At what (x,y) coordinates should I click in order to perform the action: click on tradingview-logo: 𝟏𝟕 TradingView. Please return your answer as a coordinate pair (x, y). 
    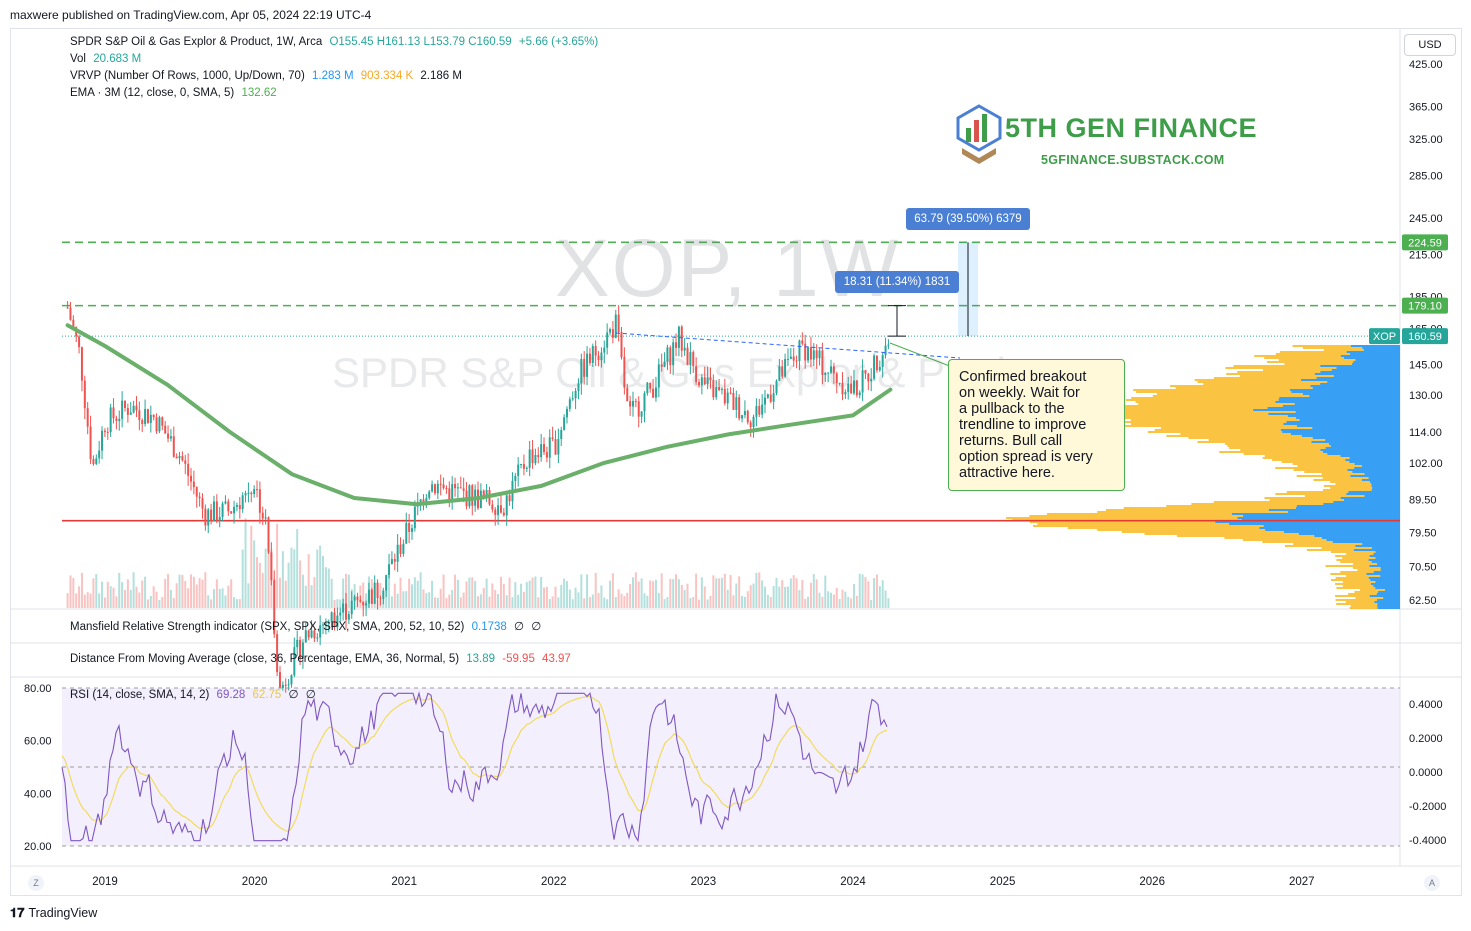
    Looking at the image, I should click on (53, 913).